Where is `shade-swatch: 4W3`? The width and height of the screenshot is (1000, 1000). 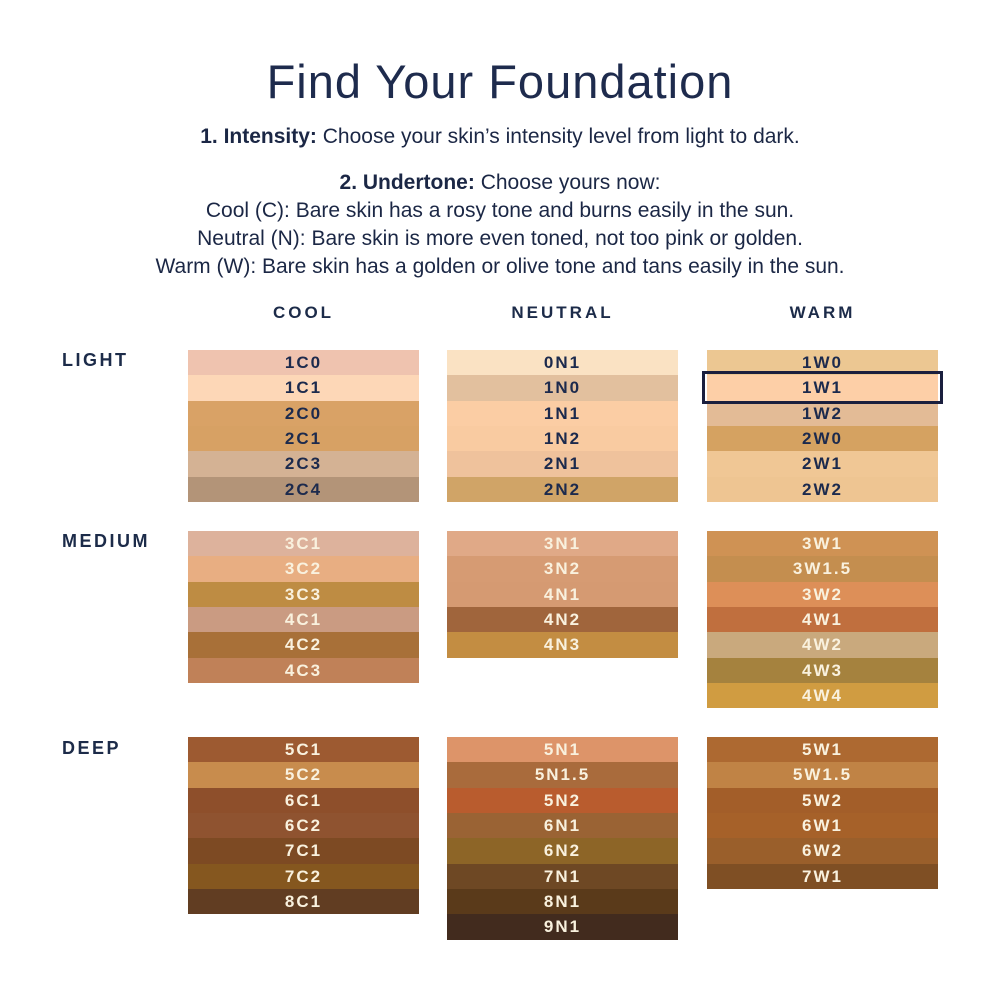 shade-swatch: 4W3 is located at coordinates (822, 670).